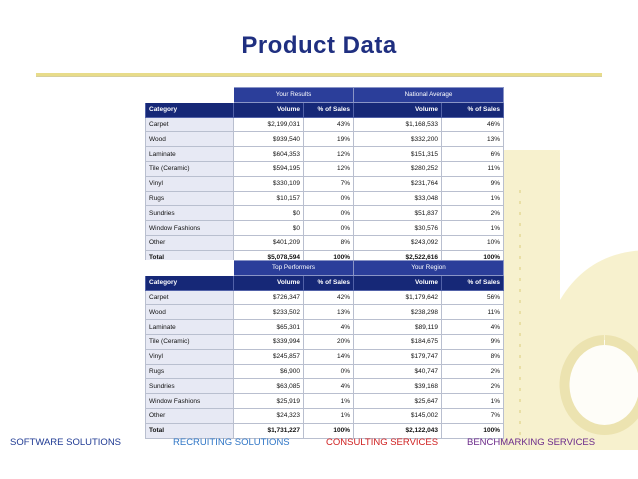 This screenshot has width=638, height=479. I want to click on volume-cell: $594,195, so click(268, 168).